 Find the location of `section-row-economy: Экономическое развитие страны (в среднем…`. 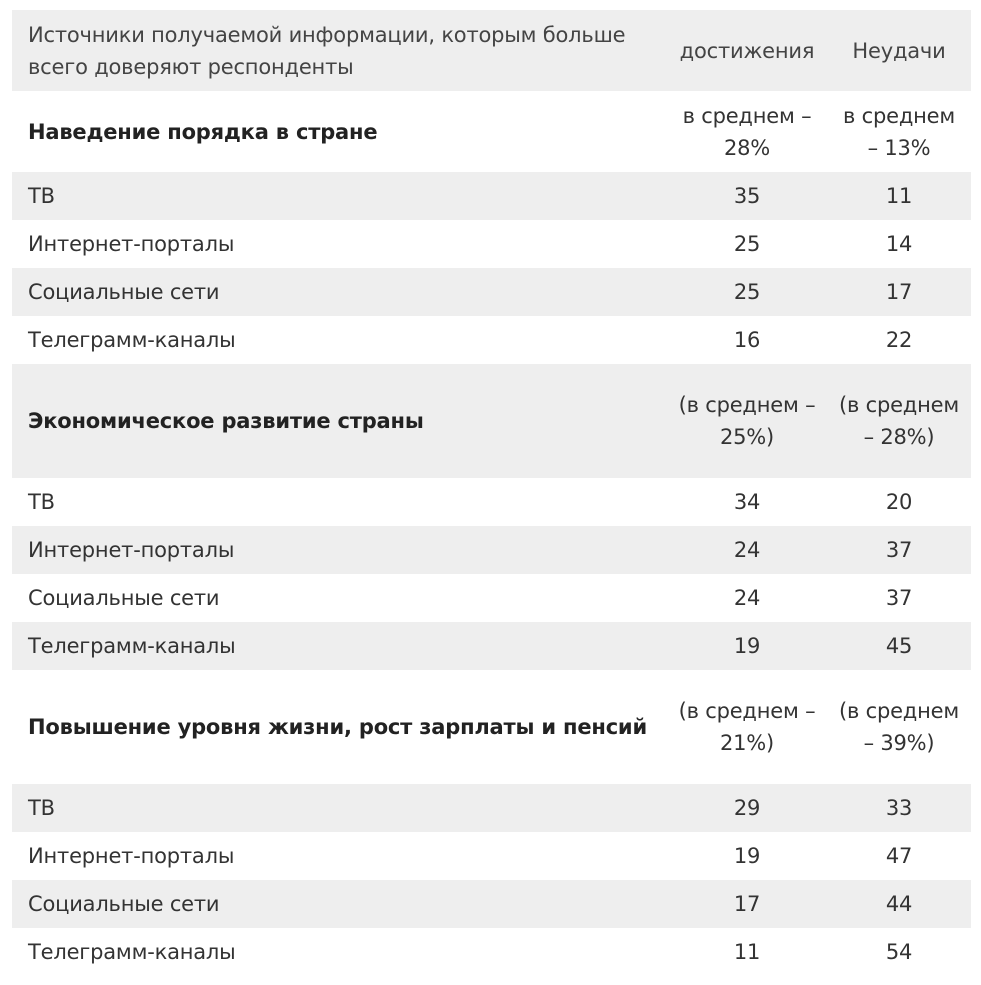

section-row-economy: Экономическое развитие страны (в среднем… is located at coordinates (491, 421).